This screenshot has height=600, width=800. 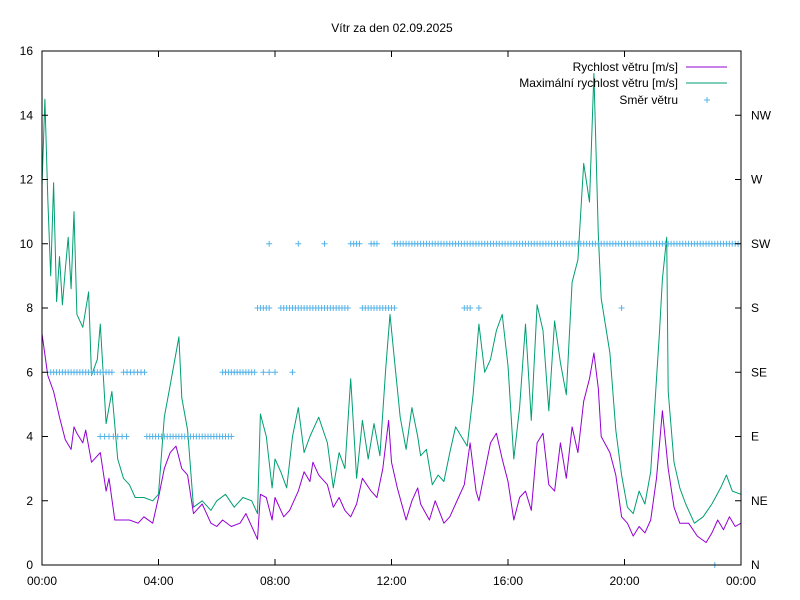 I want to click on y-tick-label: 2, so click(x=29, y=501).